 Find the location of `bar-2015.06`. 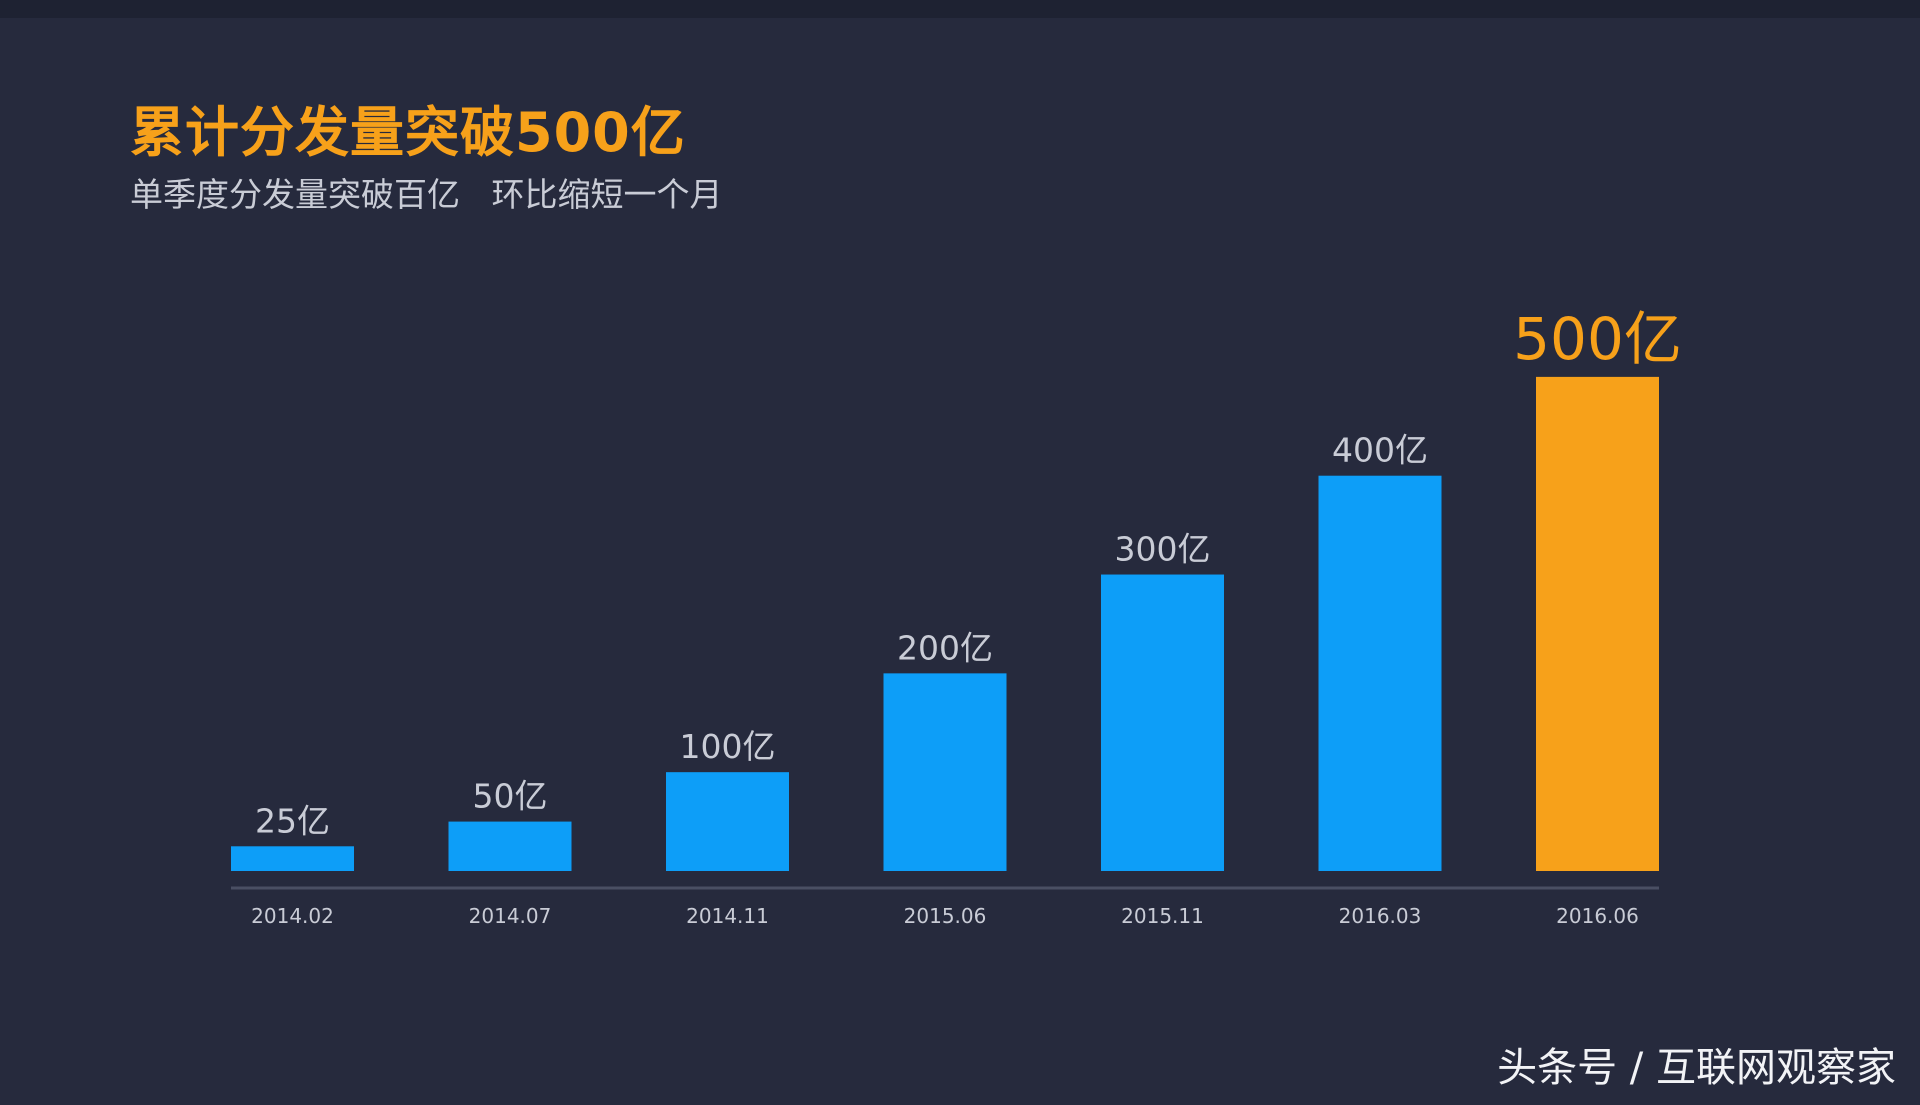

bar-2015.06 is located at coordinates (945, 772).